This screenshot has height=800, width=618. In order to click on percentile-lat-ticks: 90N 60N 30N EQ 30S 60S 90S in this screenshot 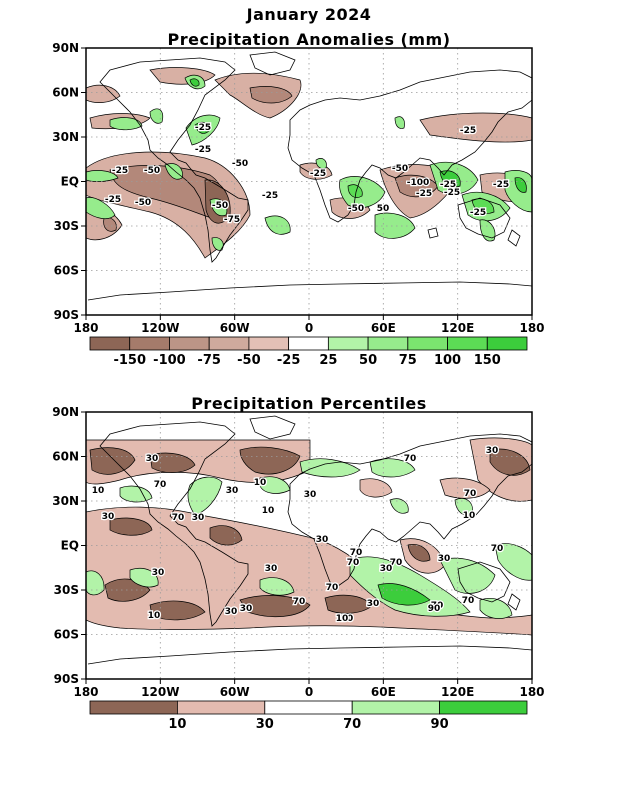, I will do `click(69, 545)`.